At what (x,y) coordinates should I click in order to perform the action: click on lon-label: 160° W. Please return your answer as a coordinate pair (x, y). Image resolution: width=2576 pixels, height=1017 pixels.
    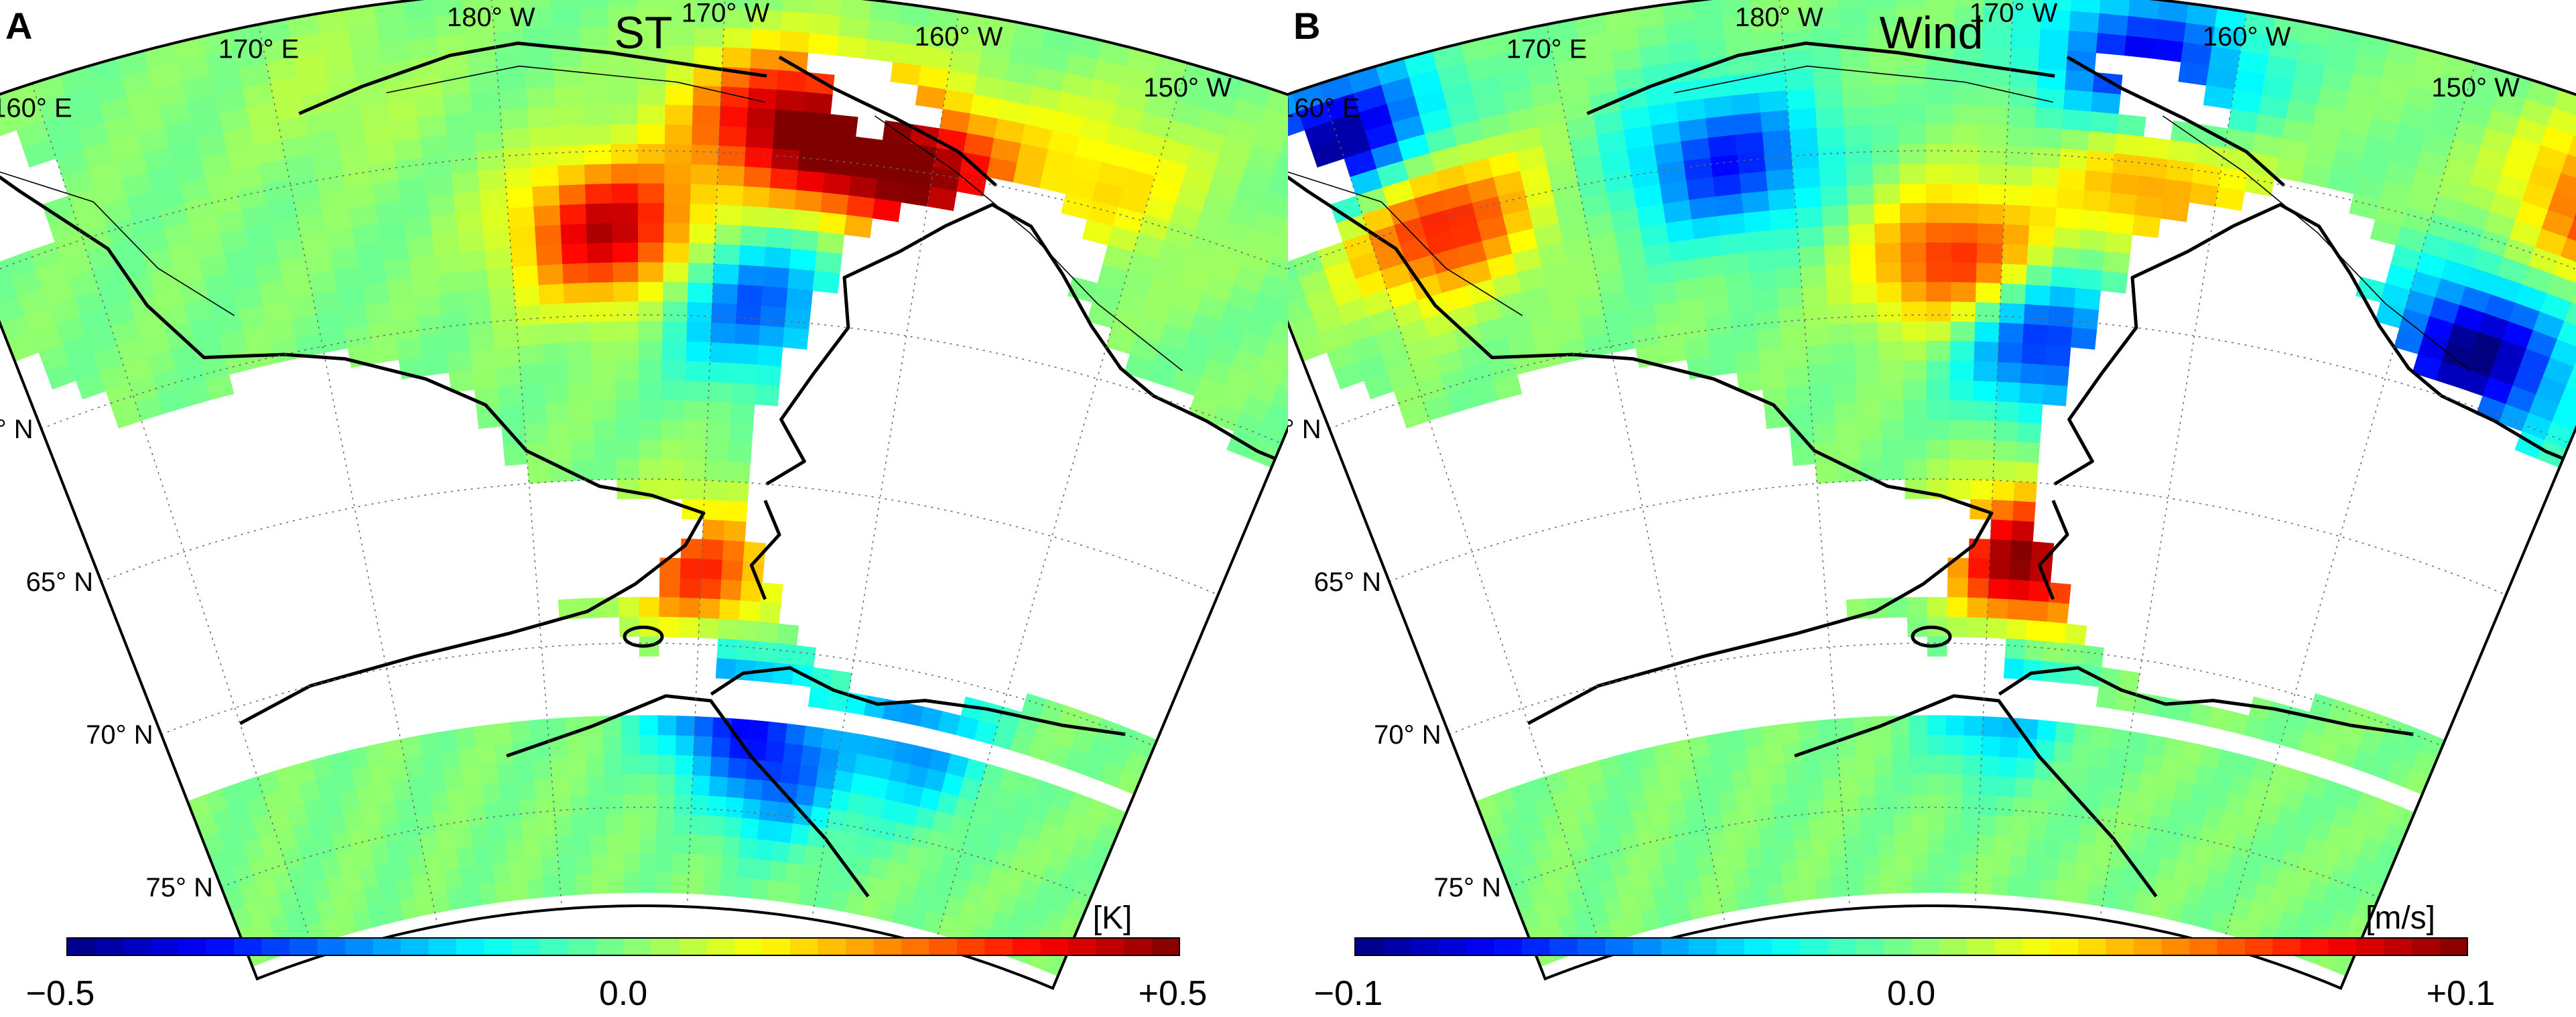
    Looking at the image, I should click on (2247, 37).